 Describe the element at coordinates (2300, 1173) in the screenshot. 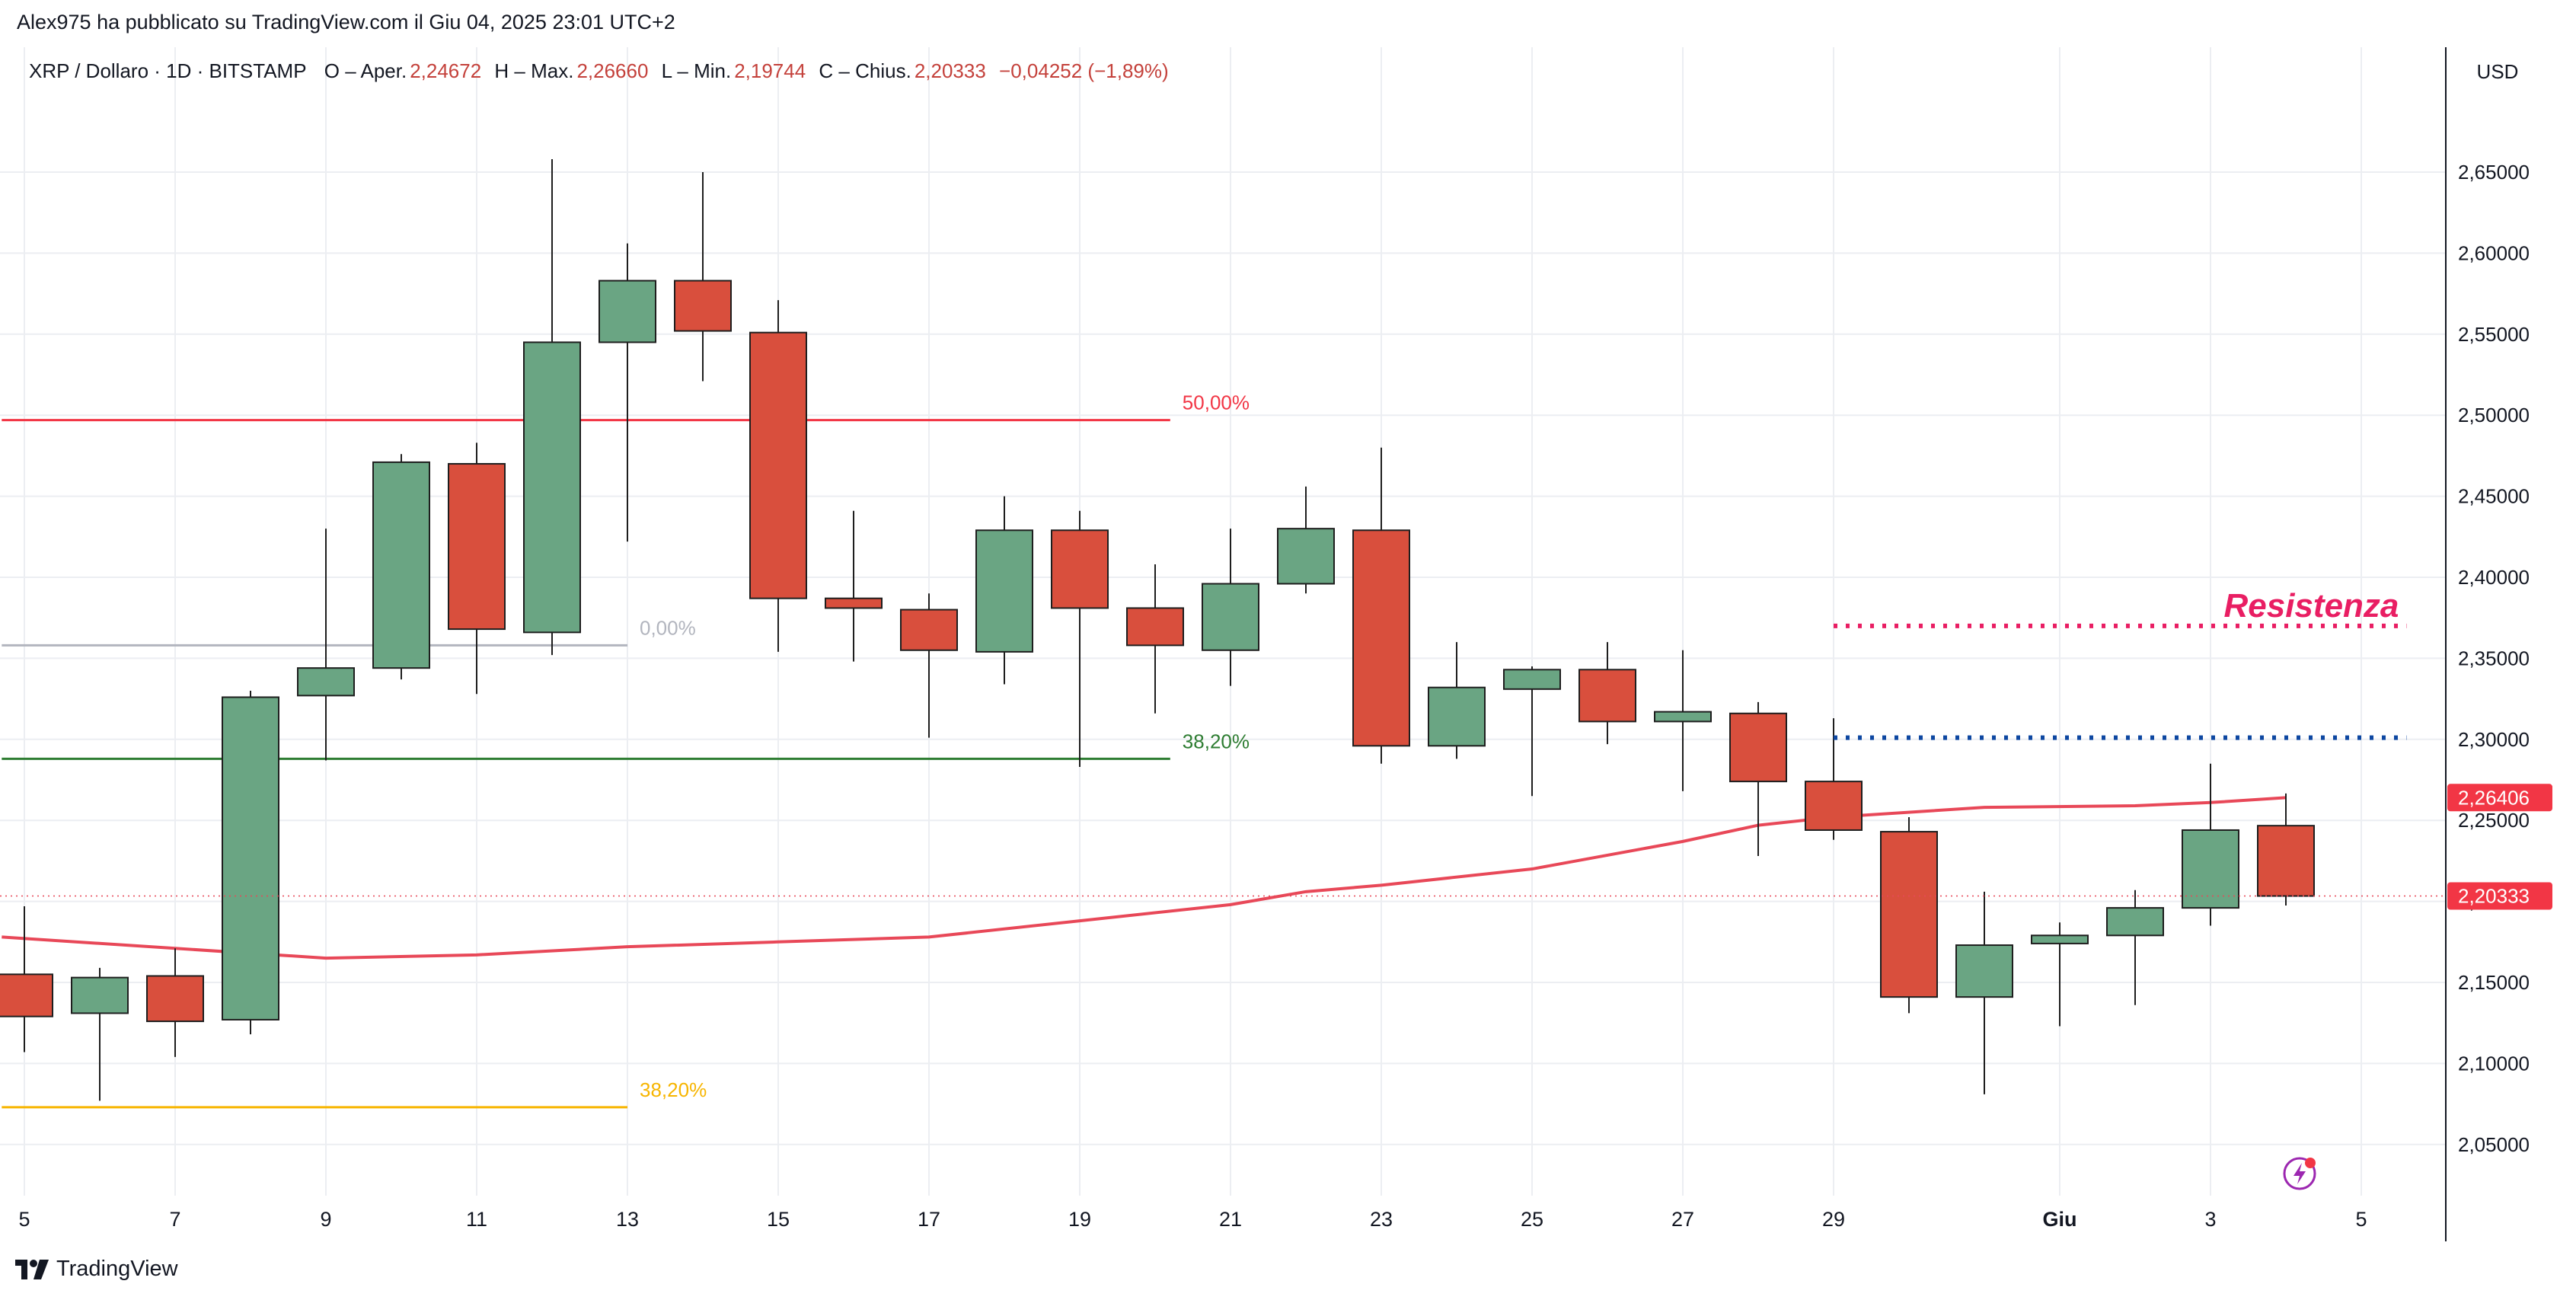

I see `lightning-icon` at that location.